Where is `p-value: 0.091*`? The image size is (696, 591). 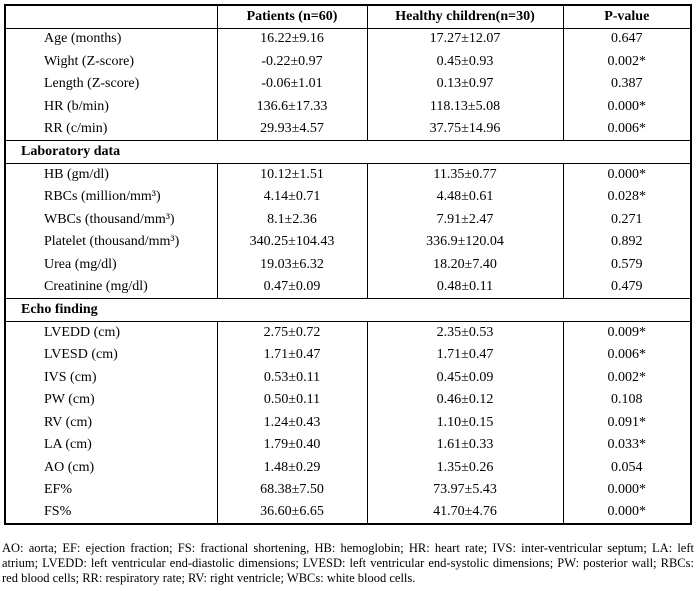 p-value: 0.091* is located at coordinates (626, 422).